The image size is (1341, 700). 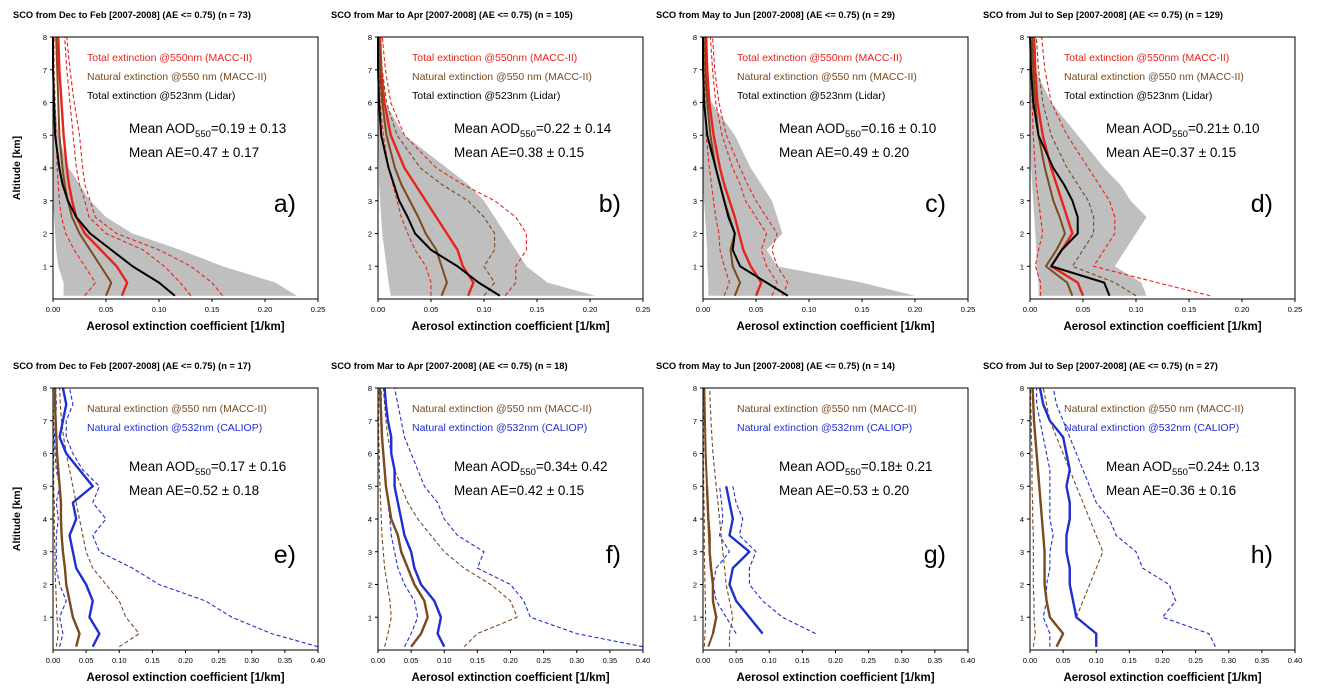 What do you see at coordinates (194, 152) in the screenshot?
I see `mean-ae-stat: Mean AE=0.47 ± 0.17` at bounding box center [194, 152].